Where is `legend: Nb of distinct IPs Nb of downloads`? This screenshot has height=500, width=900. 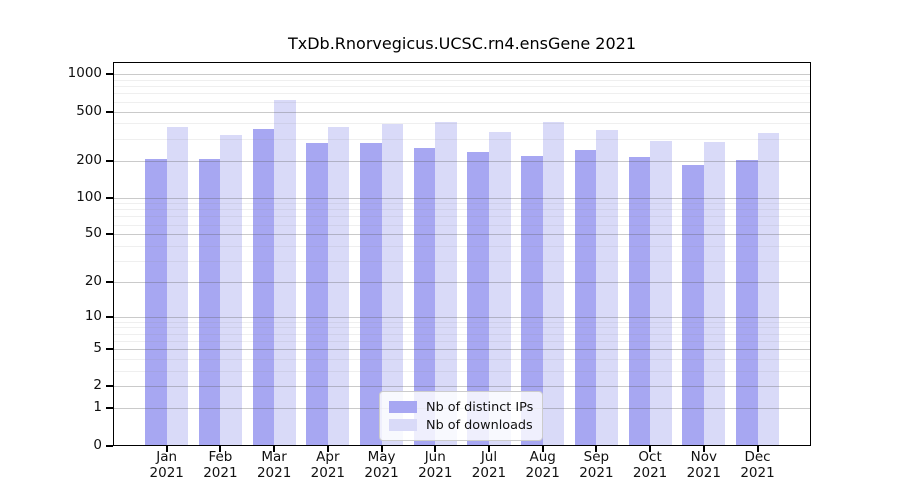 legend: Nb of distinct IPs Nb of downloads is located at coordinates (461, 416).